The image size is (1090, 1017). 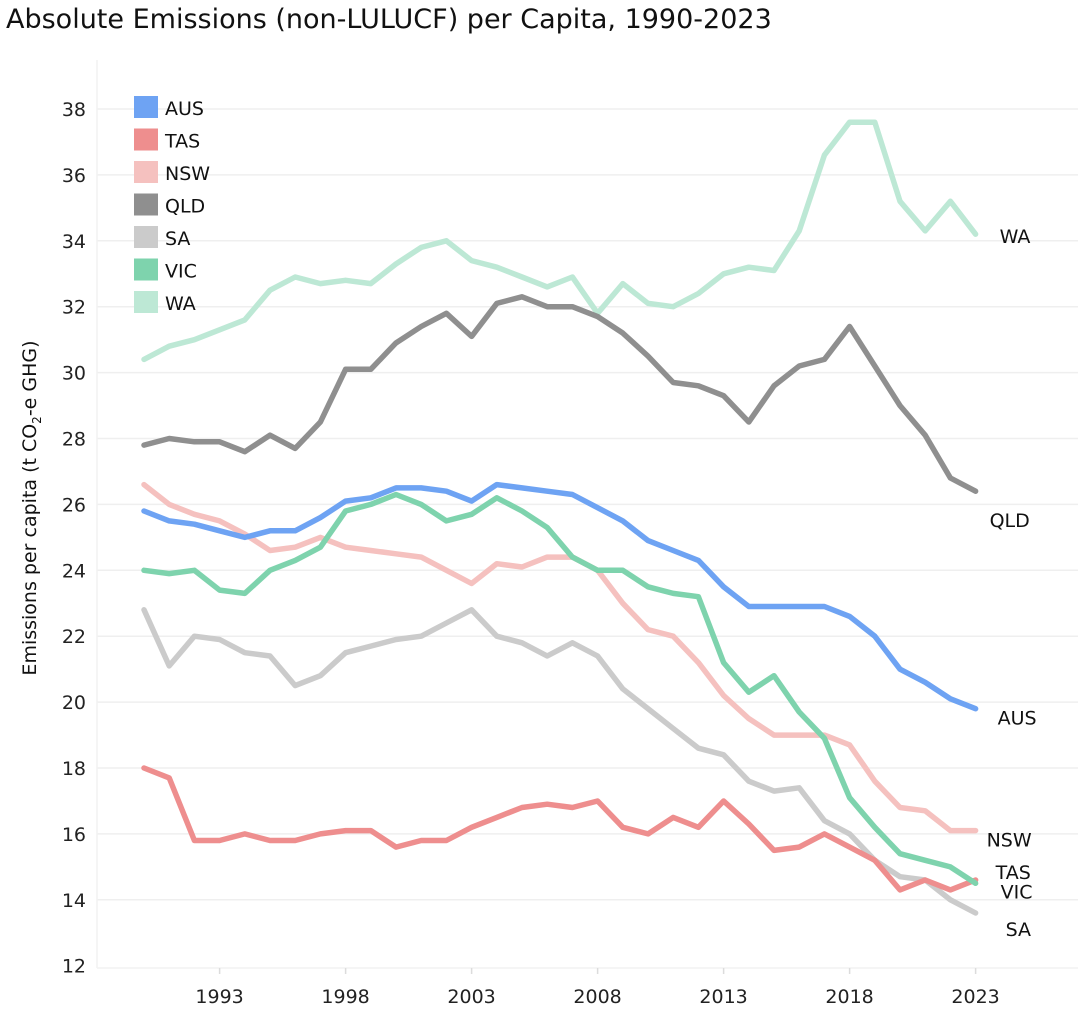 I want to click on legend-label-aus: AUS, so click(x=184, y=109).